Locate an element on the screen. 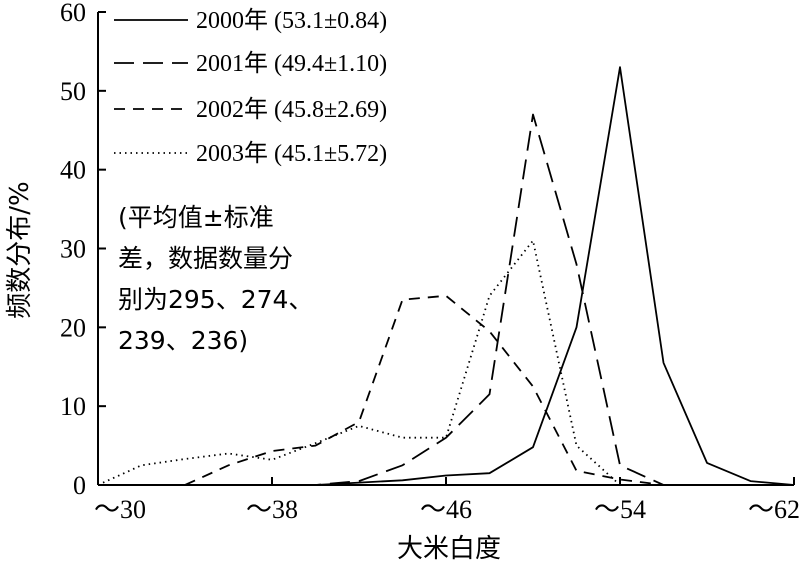  x-tick-label: ～38 is located at coordinates (272, 509).